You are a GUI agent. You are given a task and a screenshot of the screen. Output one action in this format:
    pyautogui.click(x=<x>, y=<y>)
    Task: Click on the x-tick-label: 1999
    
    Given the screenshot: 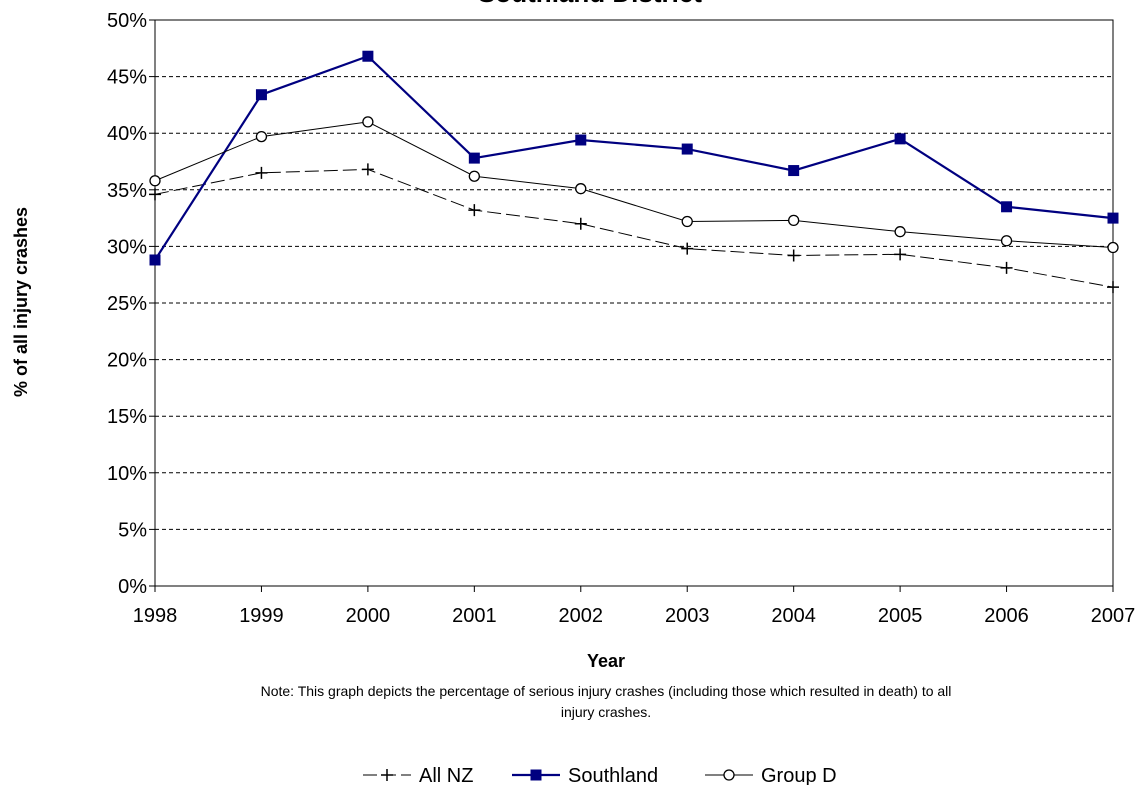 What is the action you would take?
    pyautogui.click(x=261, y=616)
    